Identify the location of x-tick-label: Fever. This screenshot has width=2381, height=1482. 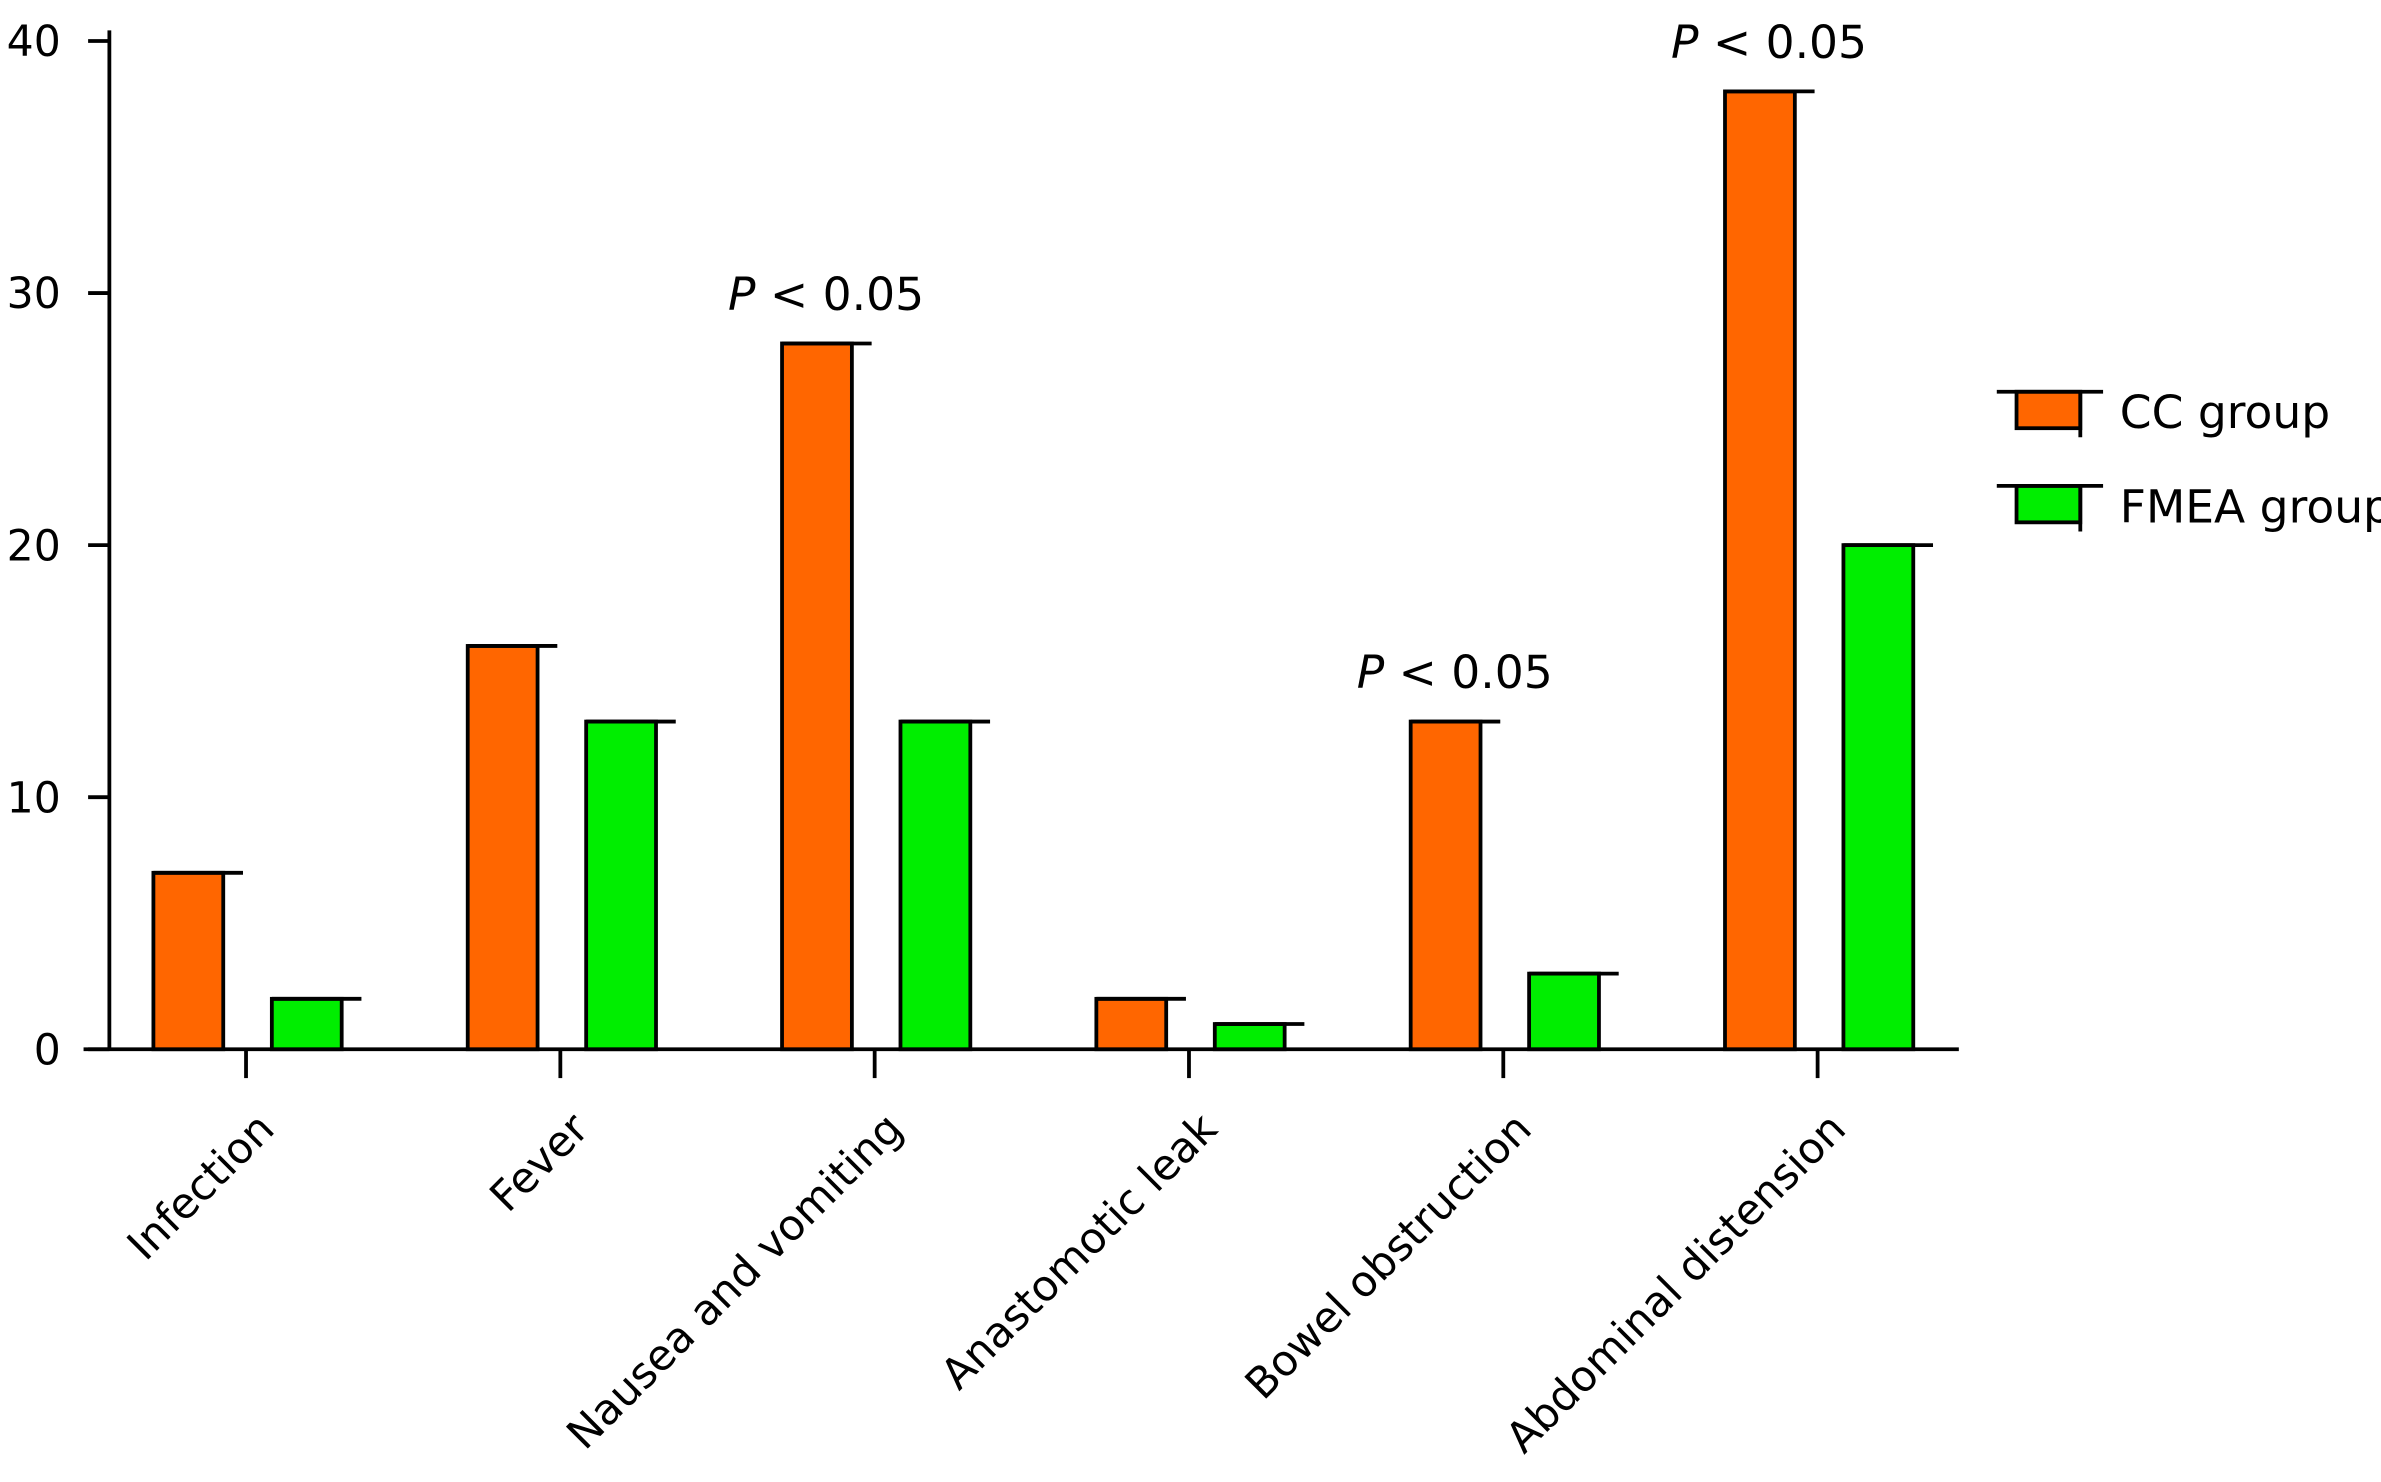
(540, 1163).